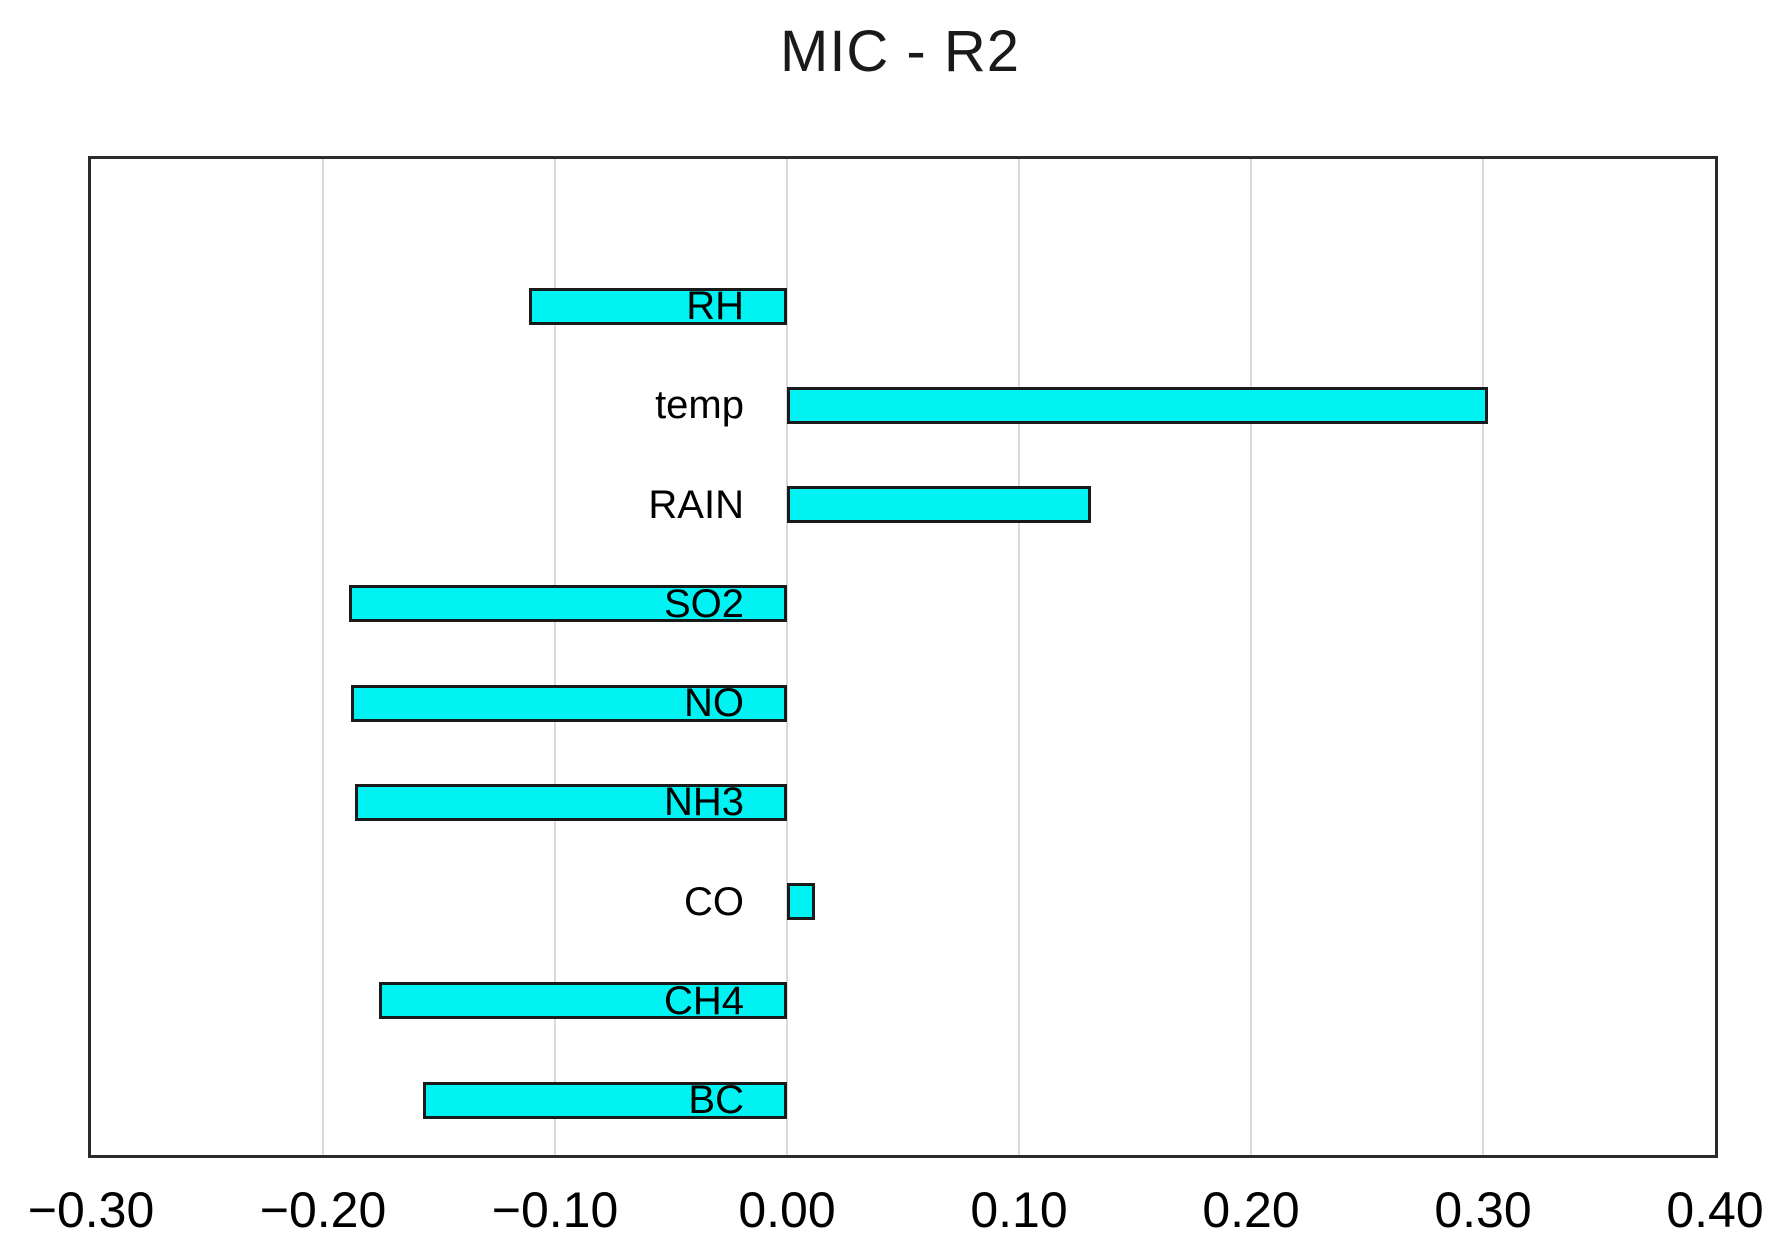  Describe the element at coordinates (91, 1210) in the screenshot. I see `x-tick-label-−0.30: −0.30` at that location.